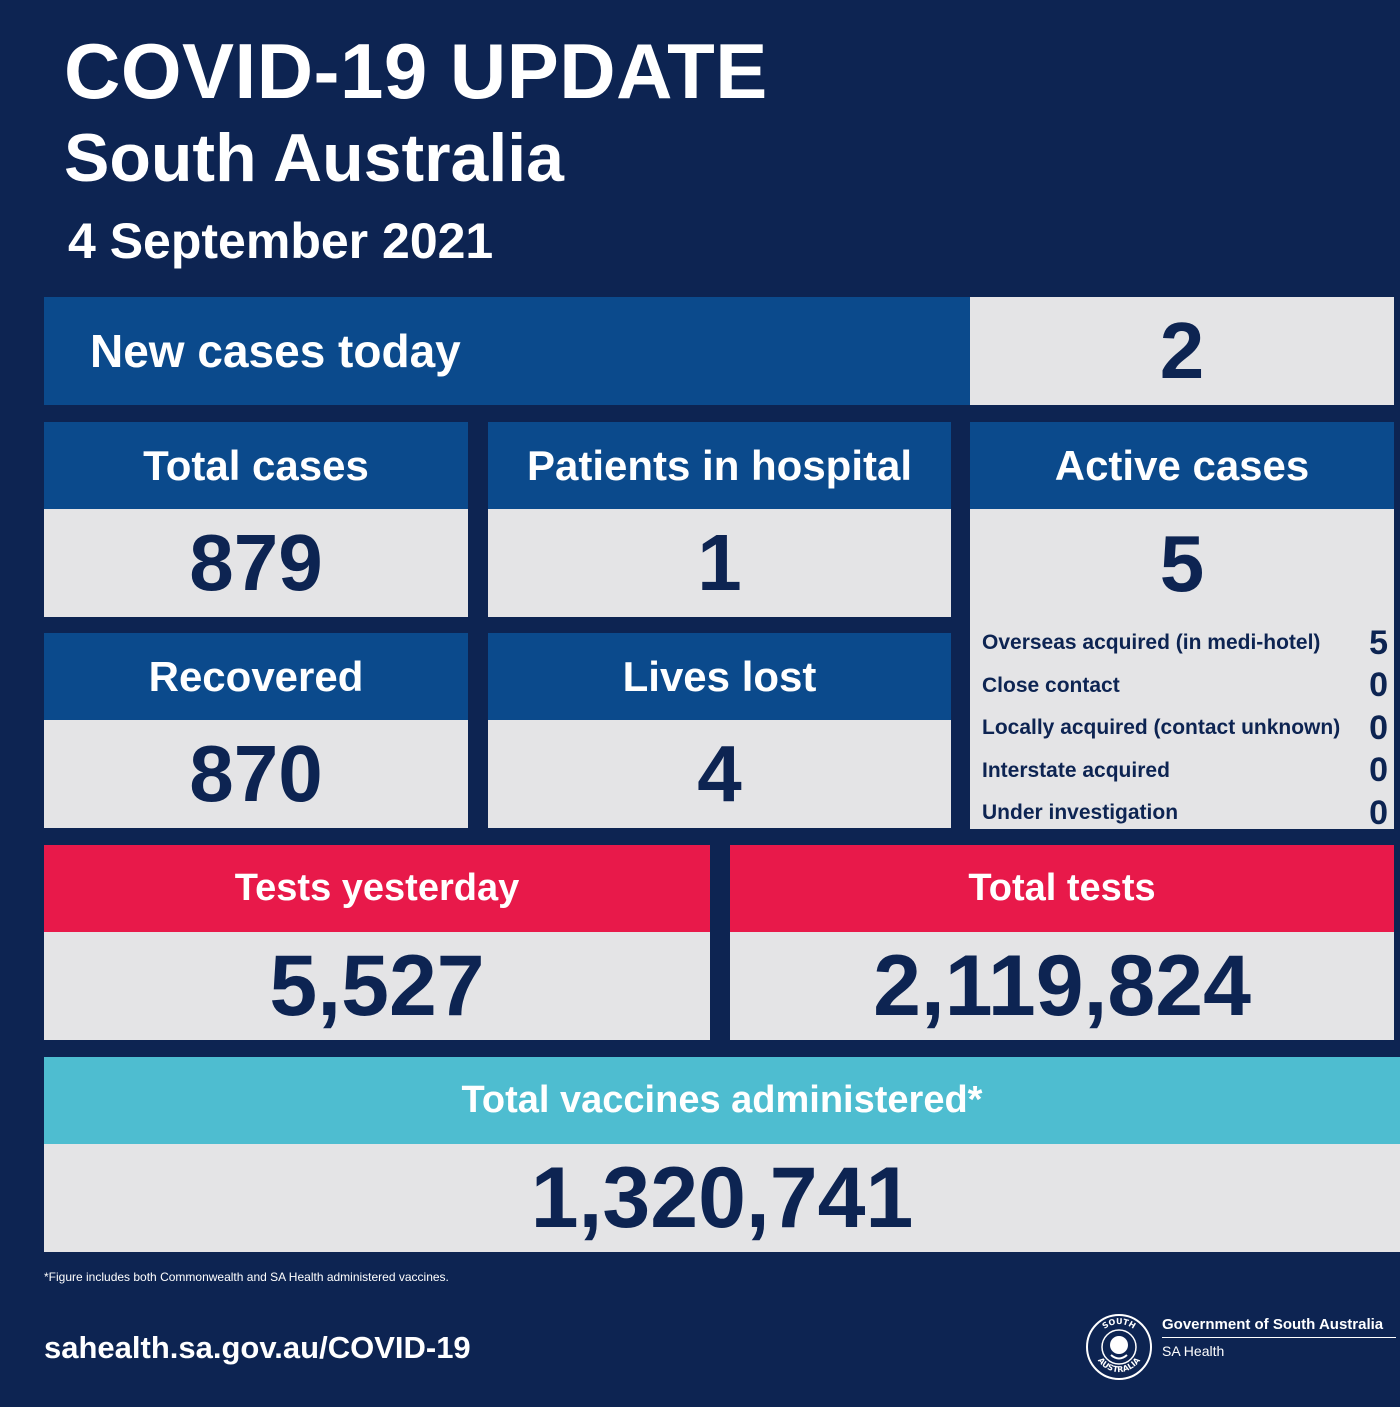 Image resolution: width=1400 pixels, height=1407 pixels. What do you see at coordinates (1182, 351) in the screenshot?
I see `new-cases-value: 2` at bounding box center [1182, 351].